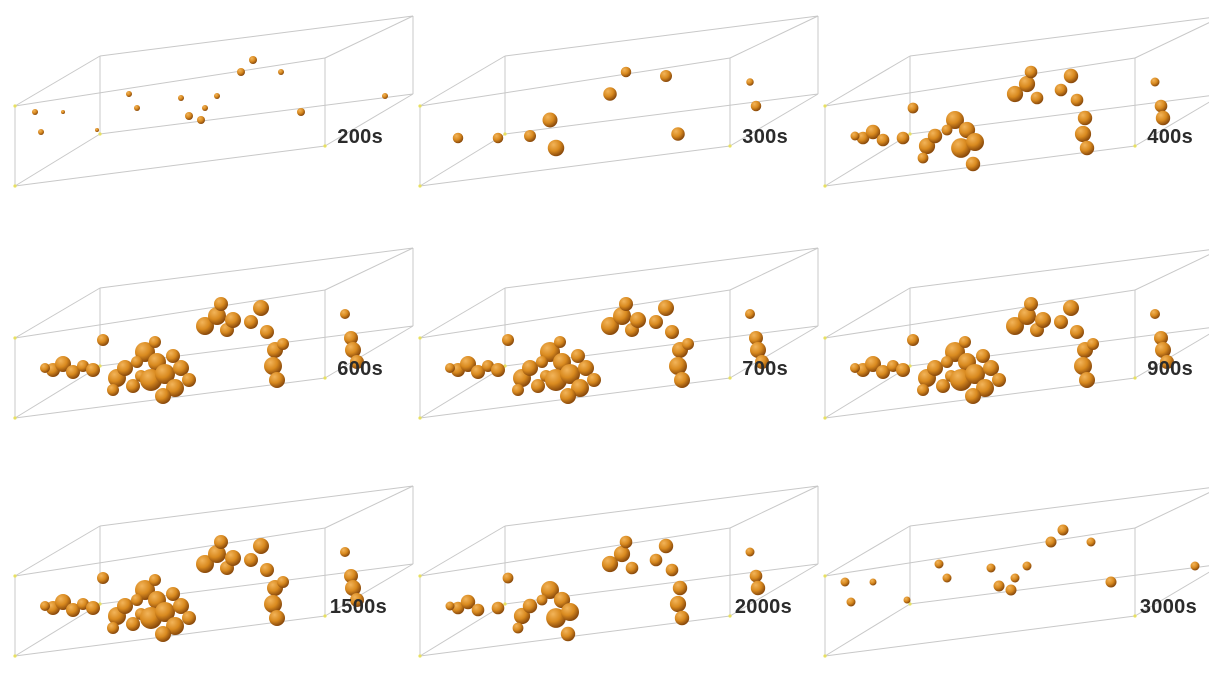 This screenshot has height=678, width=1209. What do you see at coordinates (765, 137) in the screenshot?
I see `time-label: 300s` at bounding box center [765, 137].